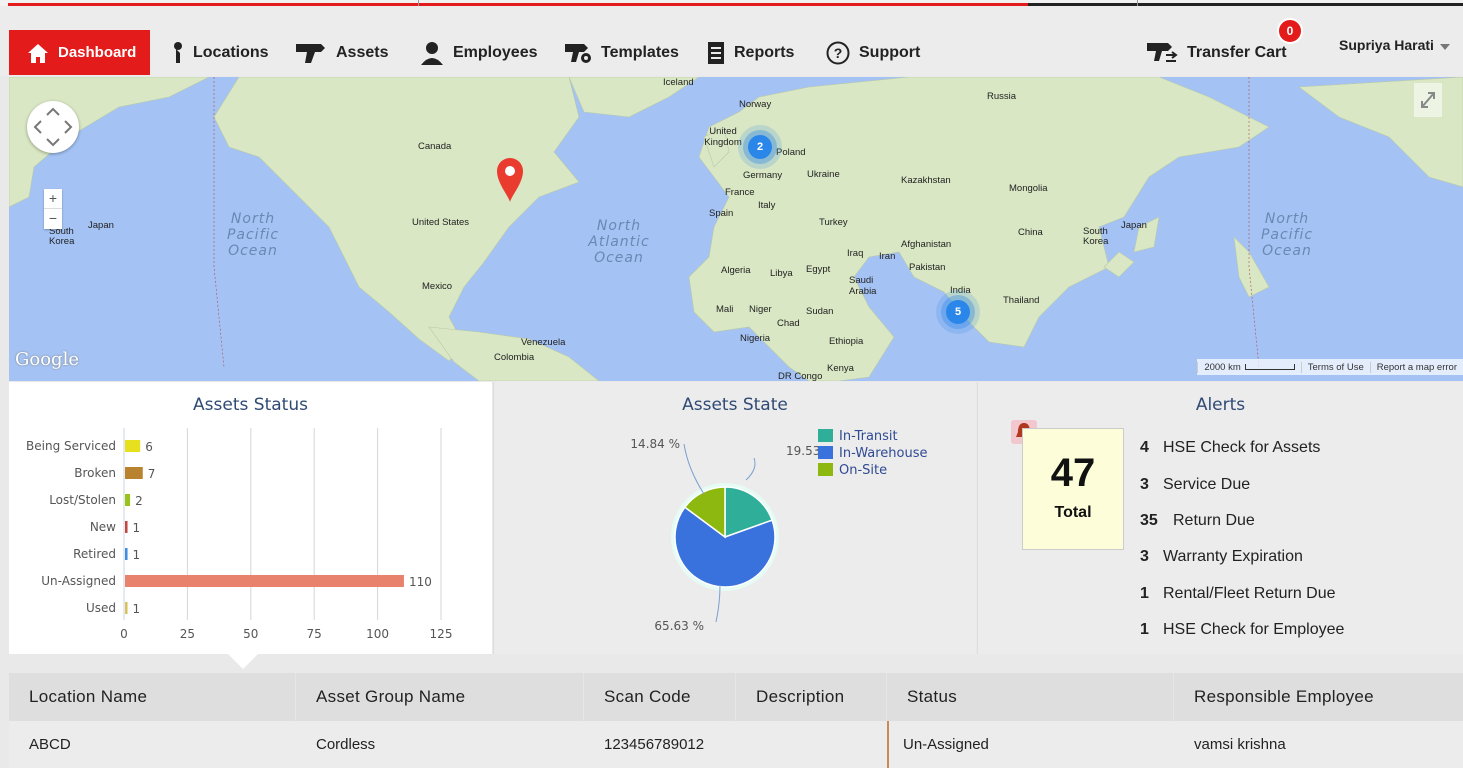 This screenshot has height=768, width=1463. I want to click on alert-count: 35, so click(1149, 520).